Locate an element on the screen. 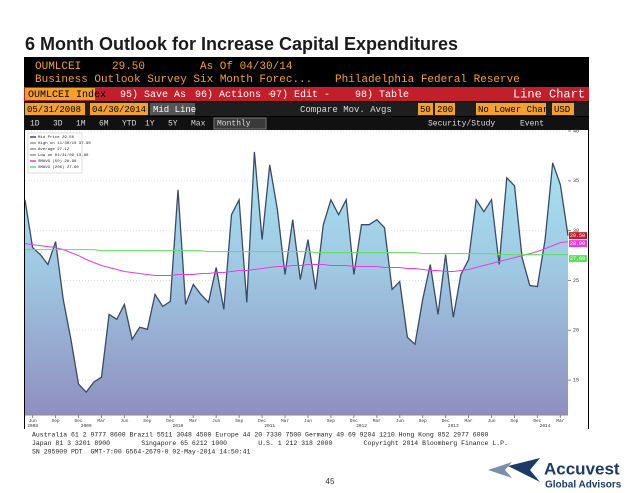  as-of: As Of 04/30/14 is located at coordinates (246, 67).